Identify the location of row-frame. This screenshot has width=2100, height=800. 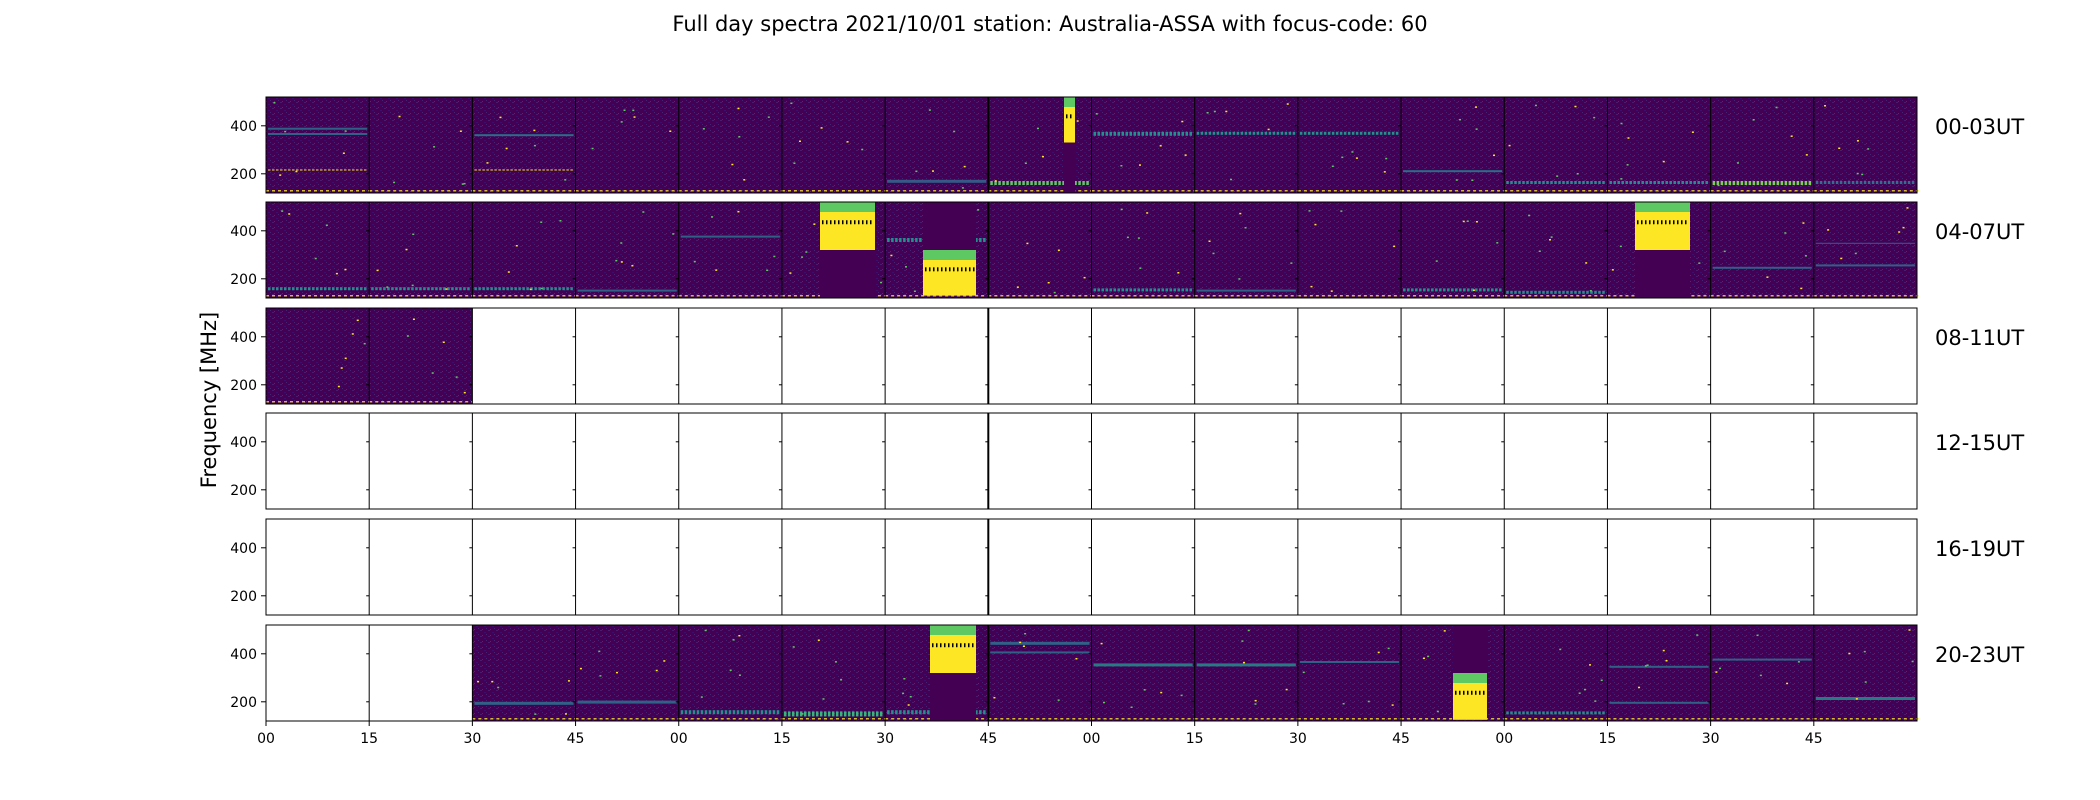
(1091, 461).